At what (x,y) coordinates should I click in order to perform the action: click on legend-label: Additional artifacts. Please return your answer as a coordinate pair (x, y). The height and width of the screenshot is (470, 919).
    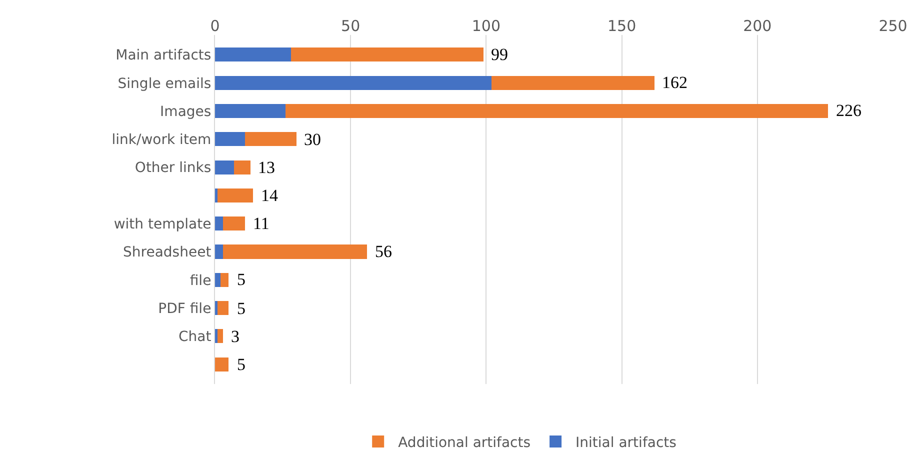
    Looking at the image, I should click on (464, 442).